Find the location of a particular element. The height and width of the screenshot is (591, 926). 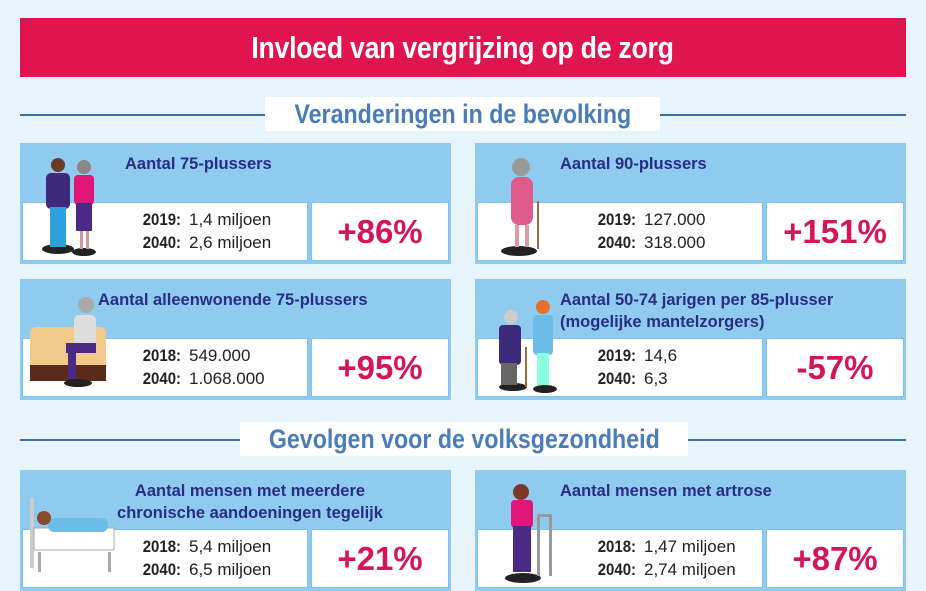

card-title: Aantal mensen met artrose is located at coordinates (666, 491).